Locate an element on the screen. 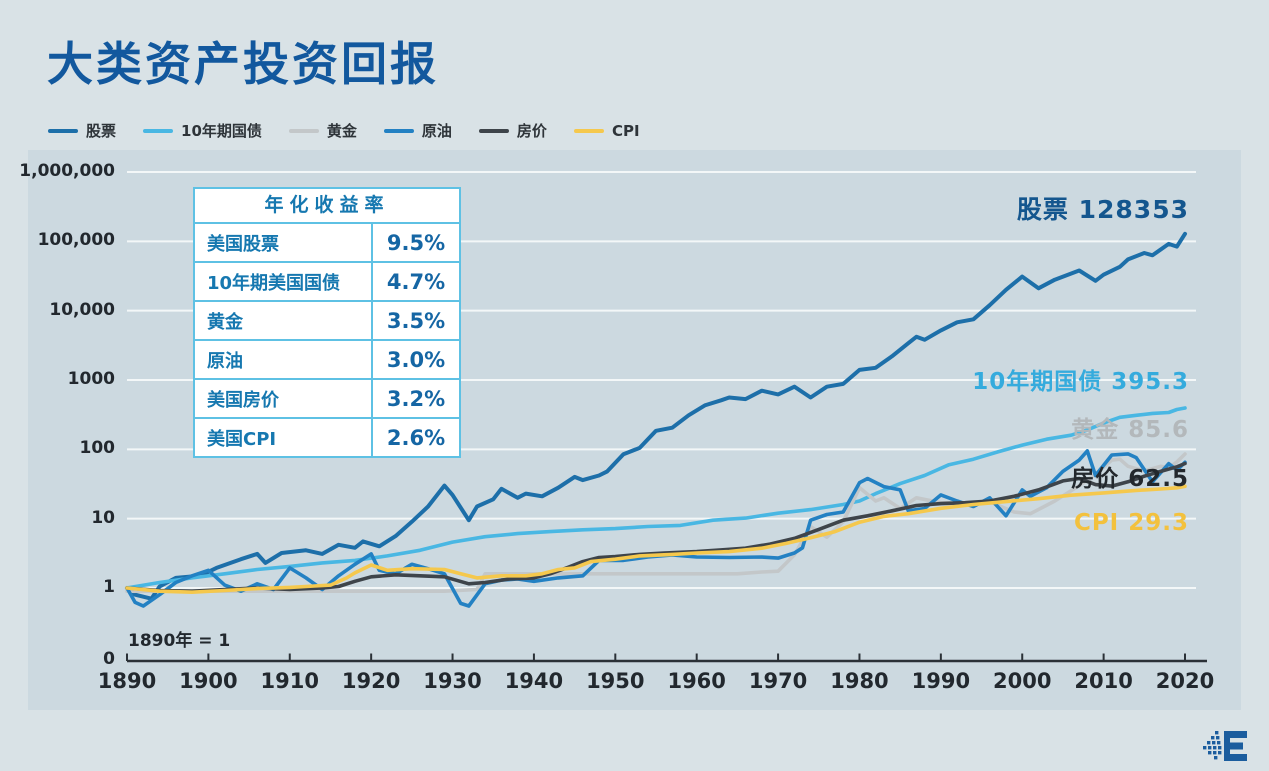  legend-item-oil: 原油 is located at coordinates (417, 130).